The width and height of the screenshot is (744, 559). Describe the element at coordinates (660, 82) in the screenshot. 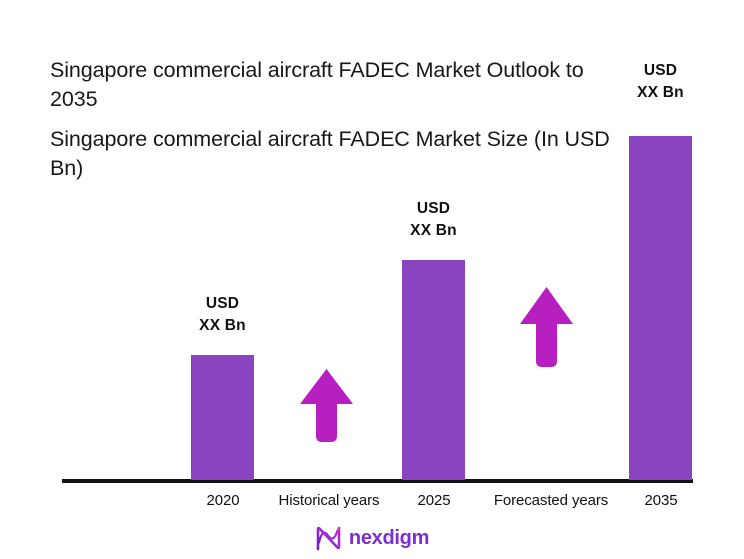

I see `bar-value-label-2035: USD XX Bn` at that location.